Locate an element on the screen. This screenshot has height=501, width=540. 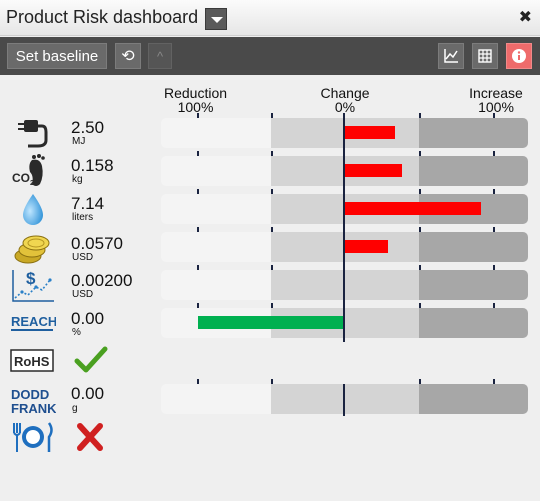
set-baseline-button: Set baseline is located at coordinates (57, 56).